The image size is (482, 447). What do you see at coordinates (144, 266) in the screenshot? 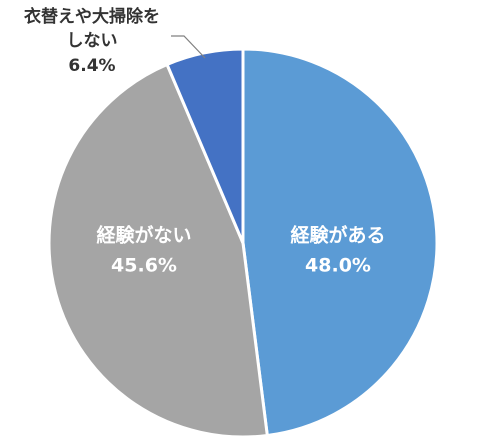
I see `slice-value-not-experienced: 45.6%` at bounding box center [144, 266].